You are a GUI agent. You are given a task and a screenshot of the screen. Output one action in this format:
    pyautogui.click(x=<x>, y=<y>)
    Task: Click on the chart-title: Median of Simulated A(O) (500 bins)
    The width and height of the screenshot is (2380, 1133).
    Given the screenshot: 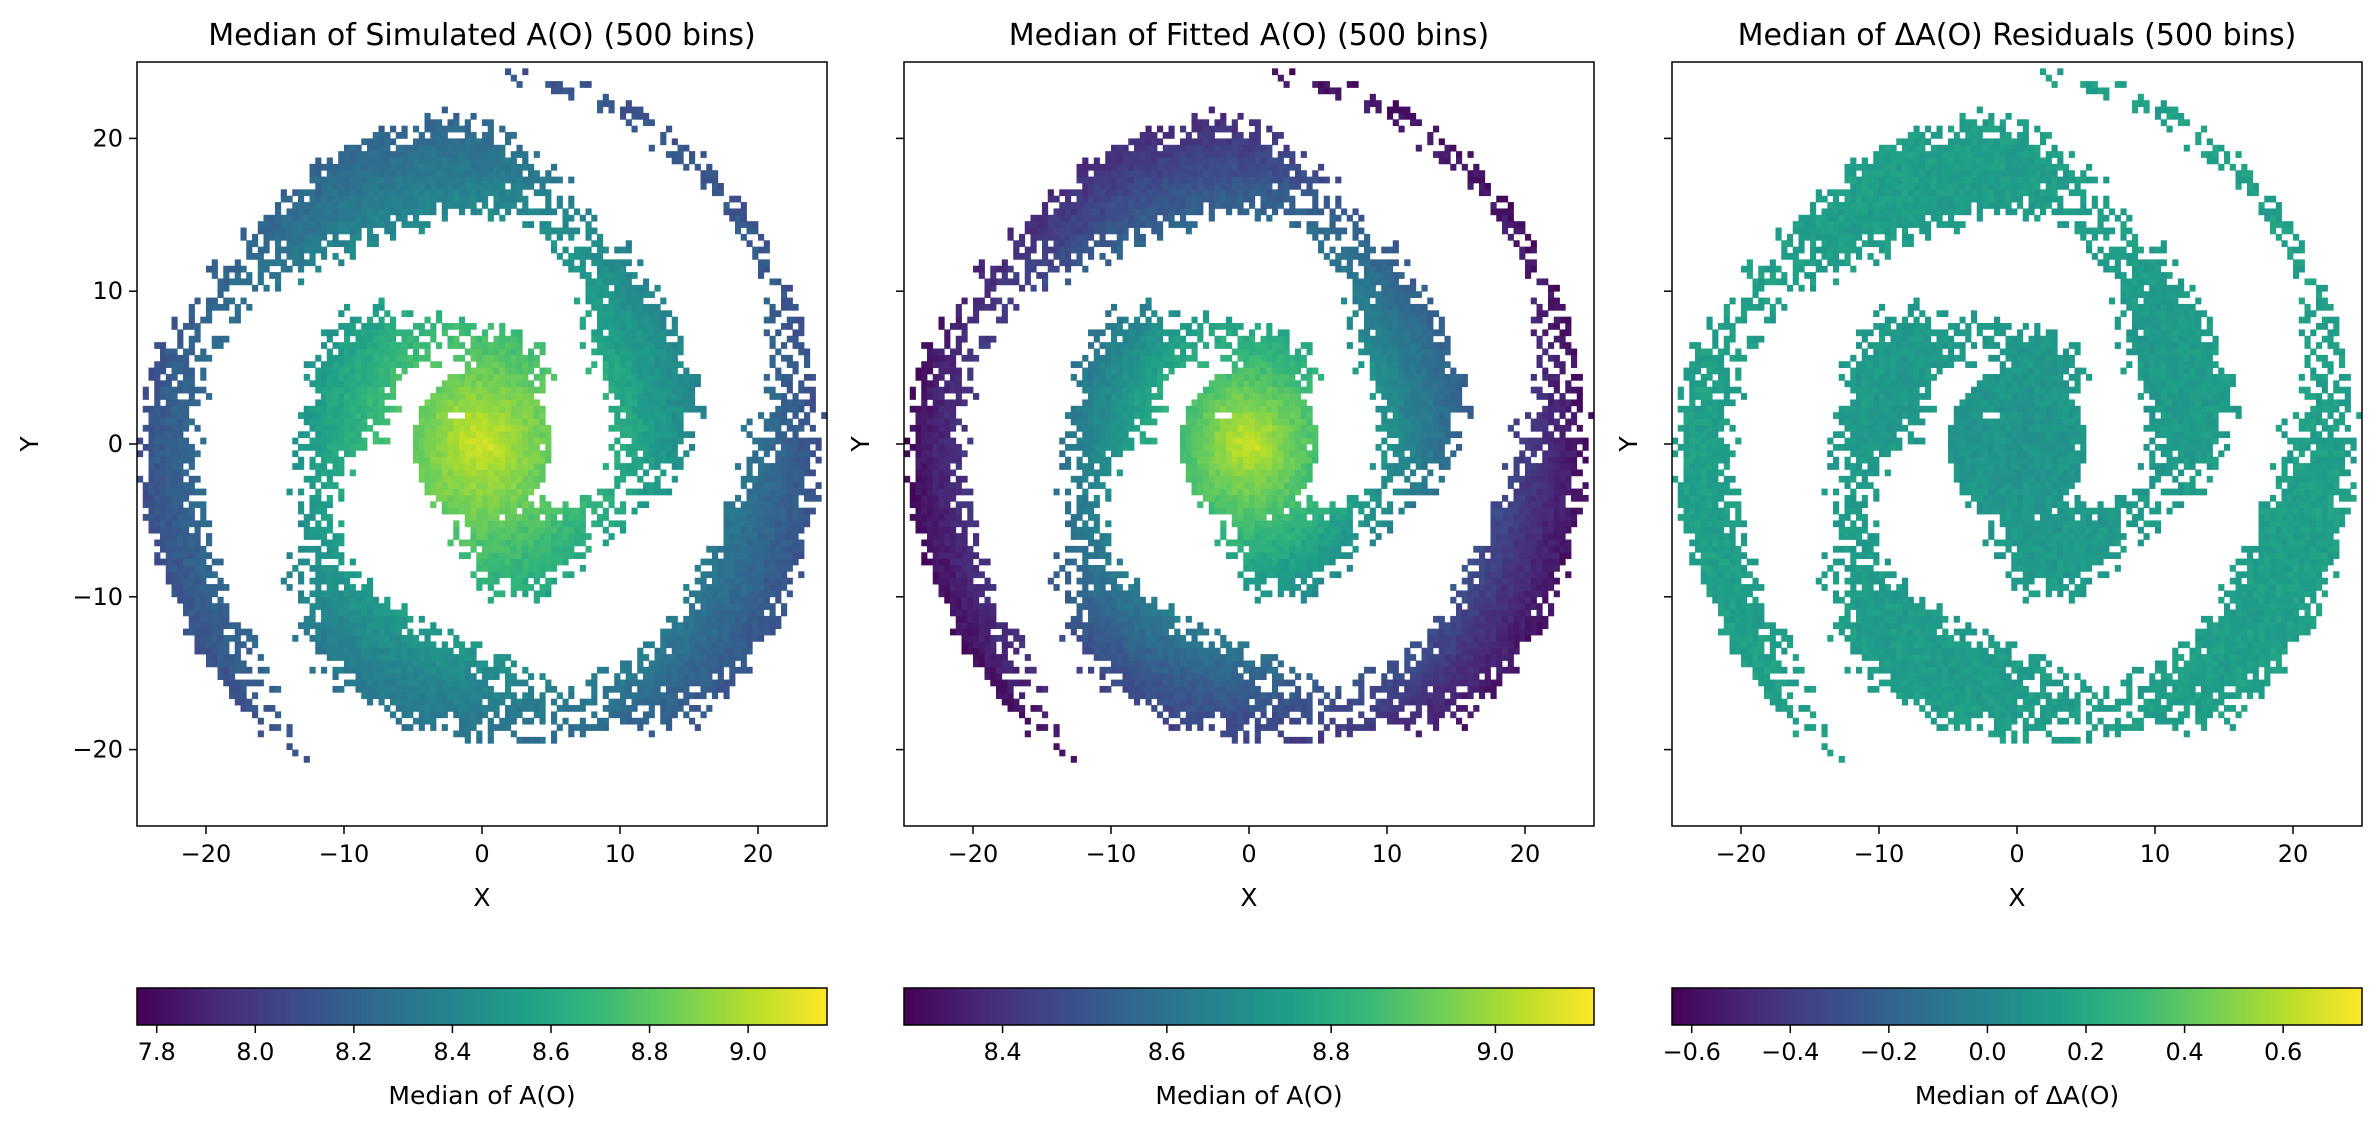 What is the action you would take?
    pyautogui.click(x=482, y=35)
    